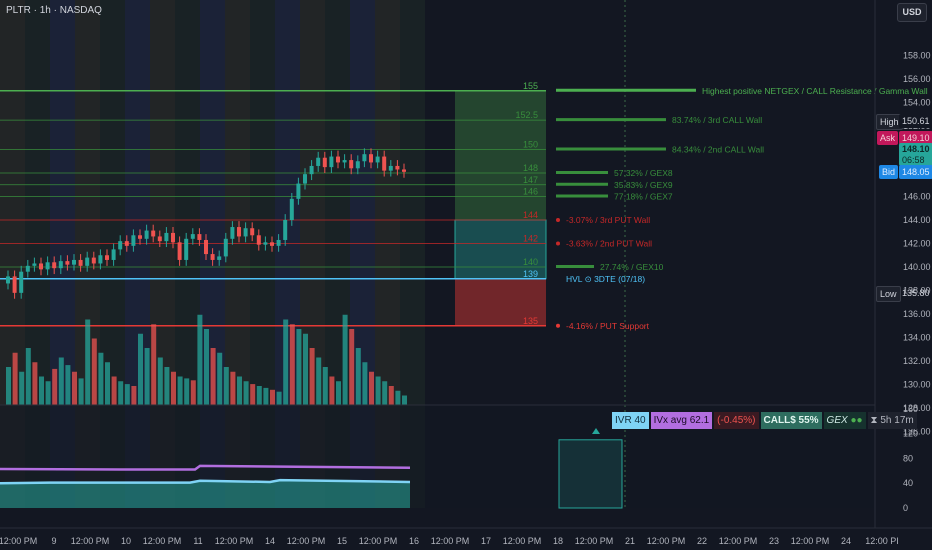 This screenshot has width=932, height=550. What do you see at coordinates (874, 420) in the screenshot?
I see `hourglass-icon: ⧗` at bounding box center [874, 420].